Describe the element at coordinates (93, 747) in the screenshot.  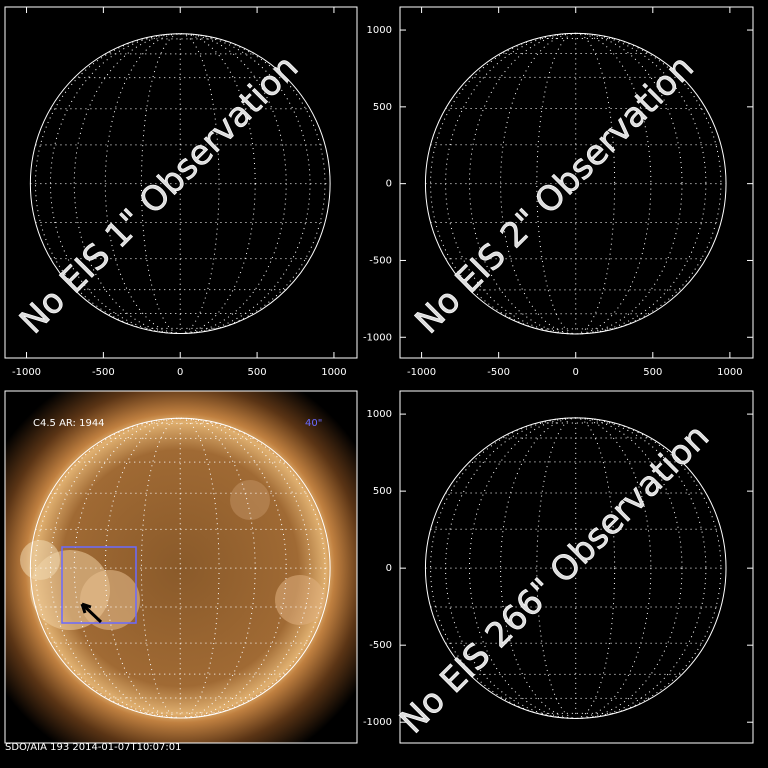
I see `footer: SDO/AIA 193 2014-01-07T10:07:01` at that location.